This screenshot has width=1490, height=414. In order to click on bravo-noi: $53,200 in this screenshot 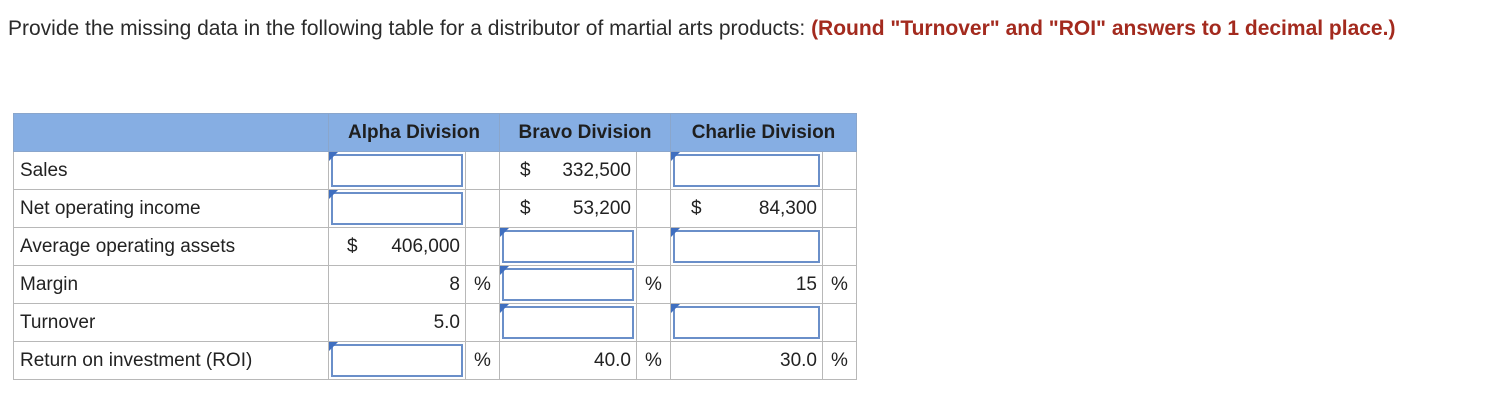, I will do `click(568, 208)`.